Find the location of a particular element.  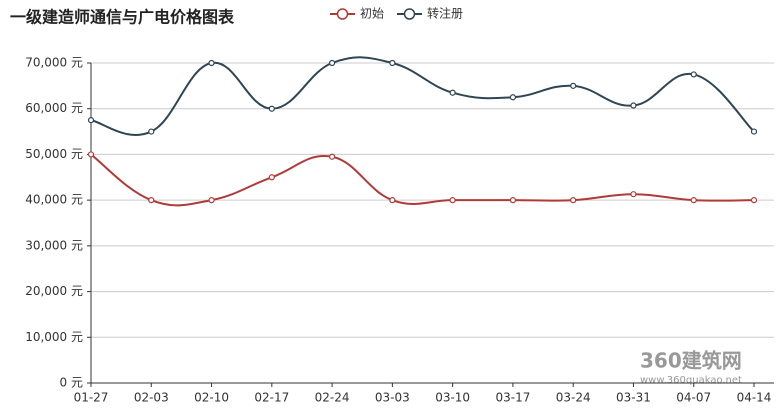

series-line is located at coordinates (422, 180).